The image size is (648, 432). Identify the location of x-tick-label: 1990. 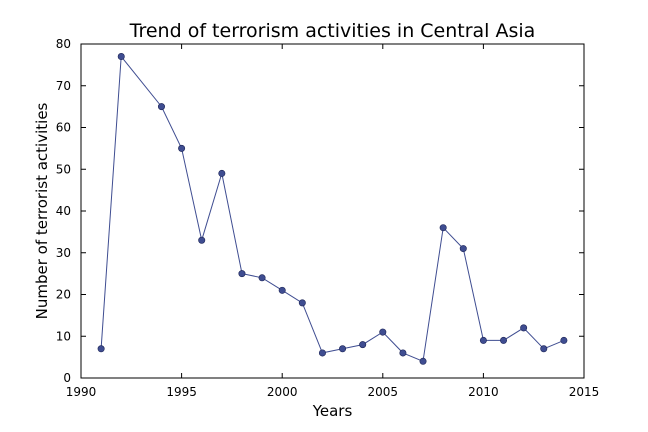
(81, 392).